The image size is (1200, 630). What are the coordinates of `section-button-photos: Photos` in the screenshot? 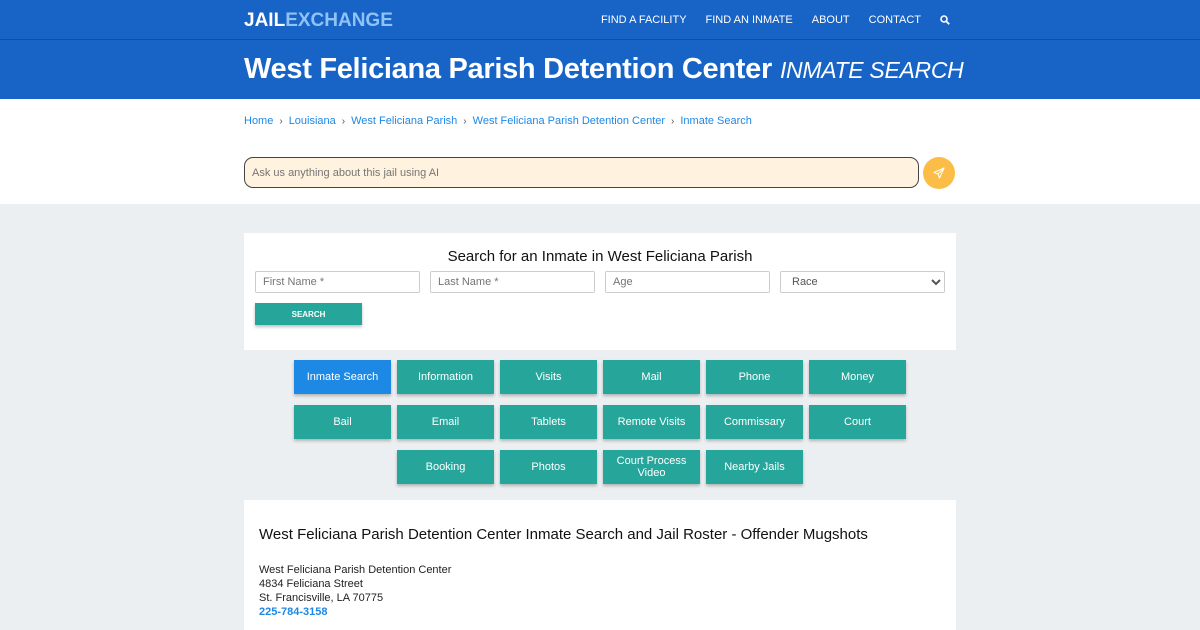 It's located at (548, 467).